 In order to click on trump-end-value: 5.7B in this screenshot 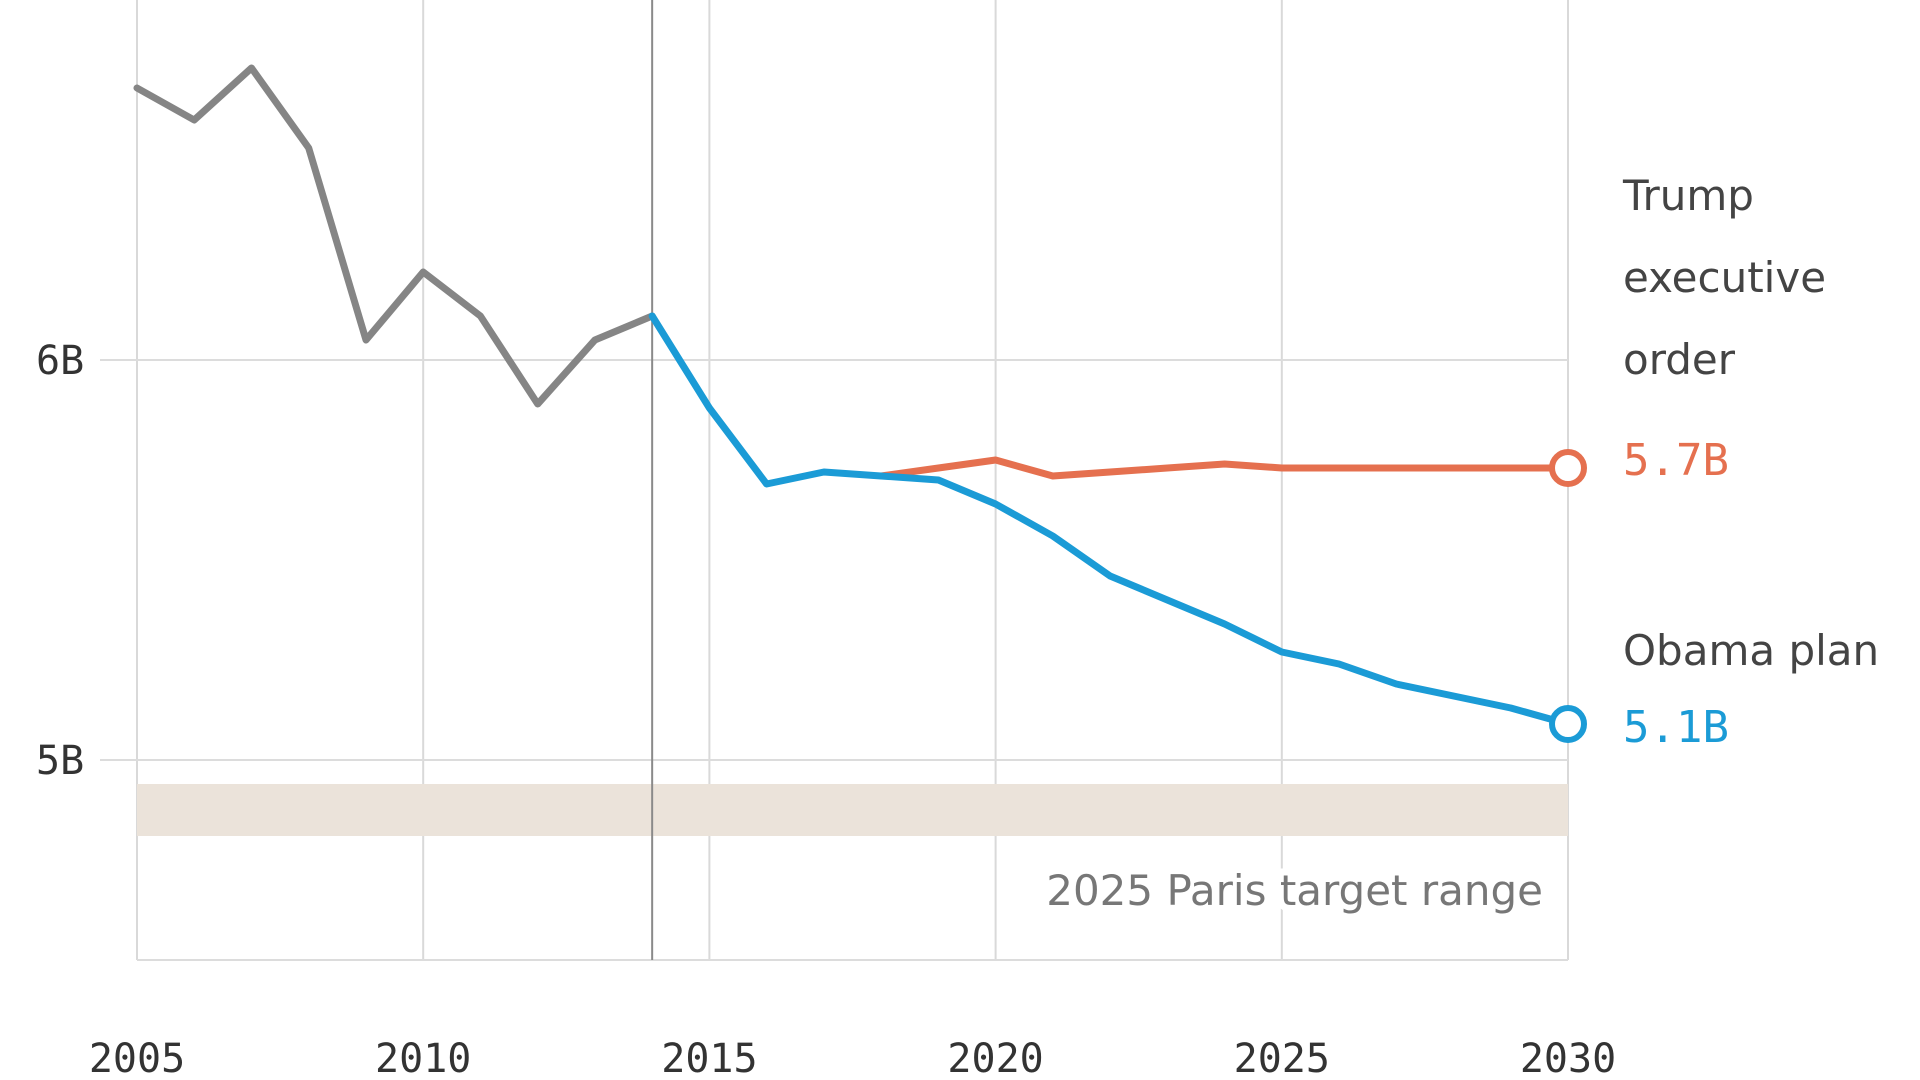, I will do `click(1676, 460)`.